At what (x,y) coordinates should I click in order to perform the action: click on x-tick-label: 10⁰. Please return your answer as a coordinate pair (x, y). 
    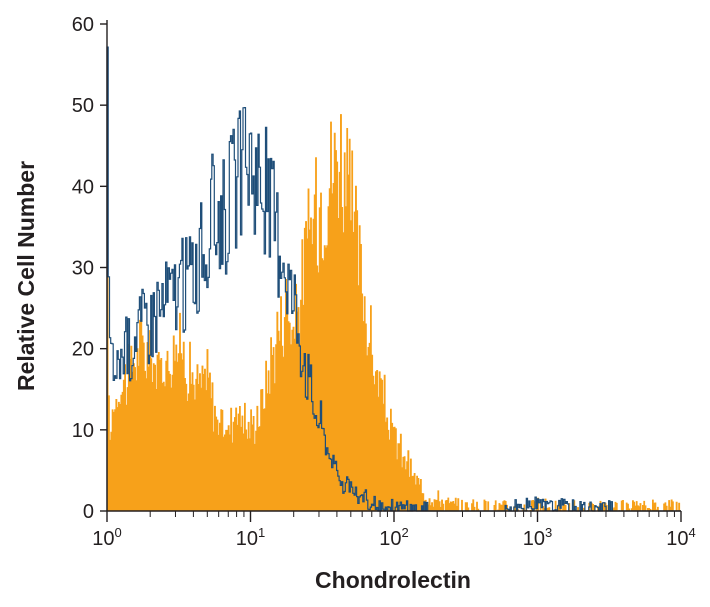
    Looking at the image, I should click on (106, 537).